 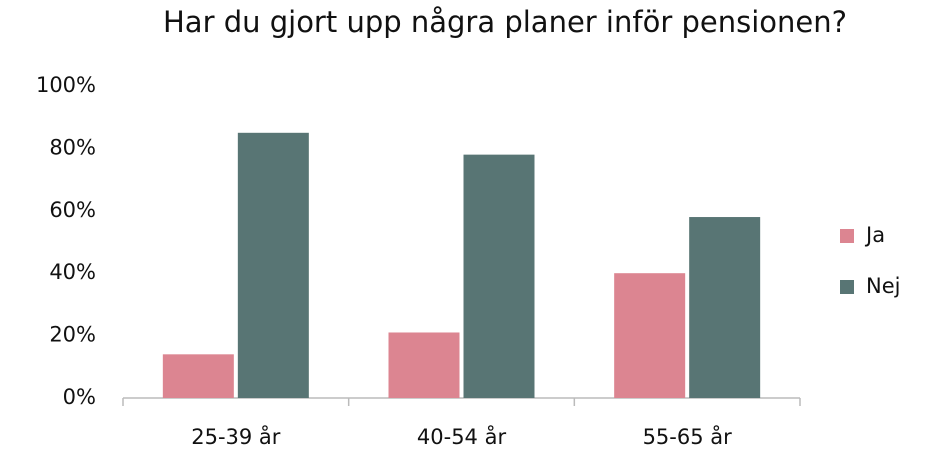 I want to click on y-tick-label: 0%, so click(x=79, y=397).